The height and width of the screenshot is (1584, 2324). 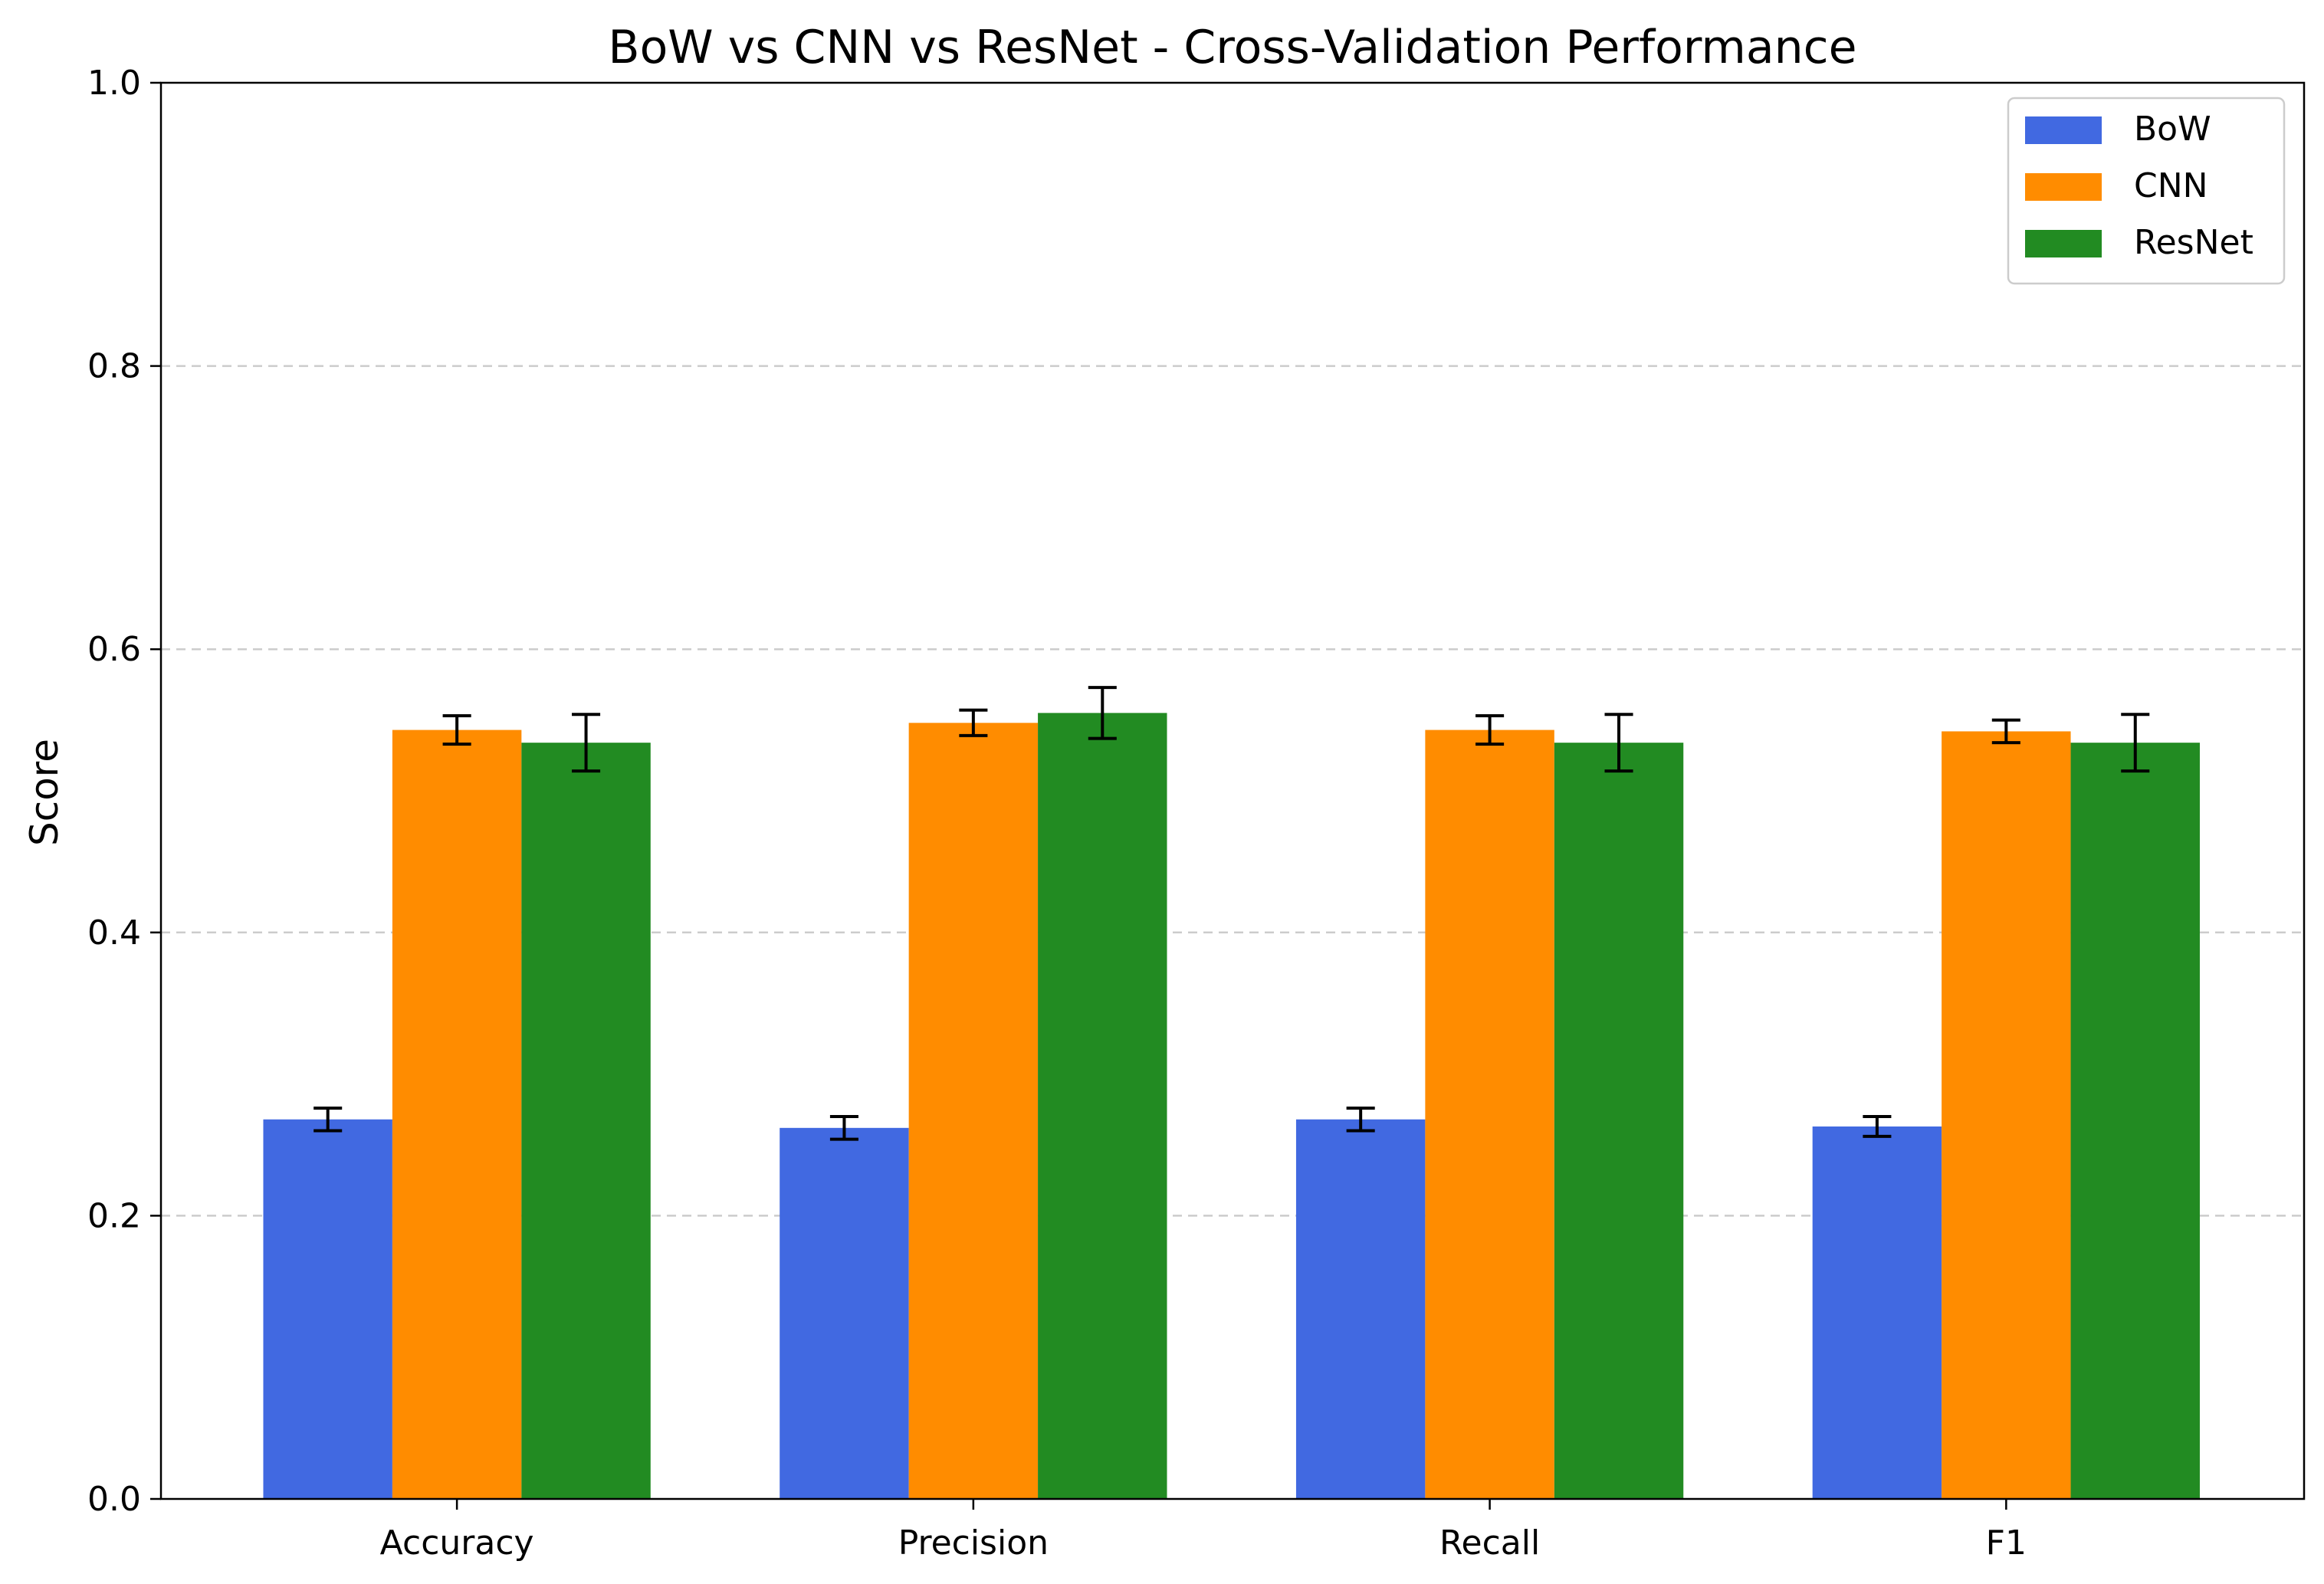 I want to click on bar-cnn-precision, so click(x=973, y=1111).